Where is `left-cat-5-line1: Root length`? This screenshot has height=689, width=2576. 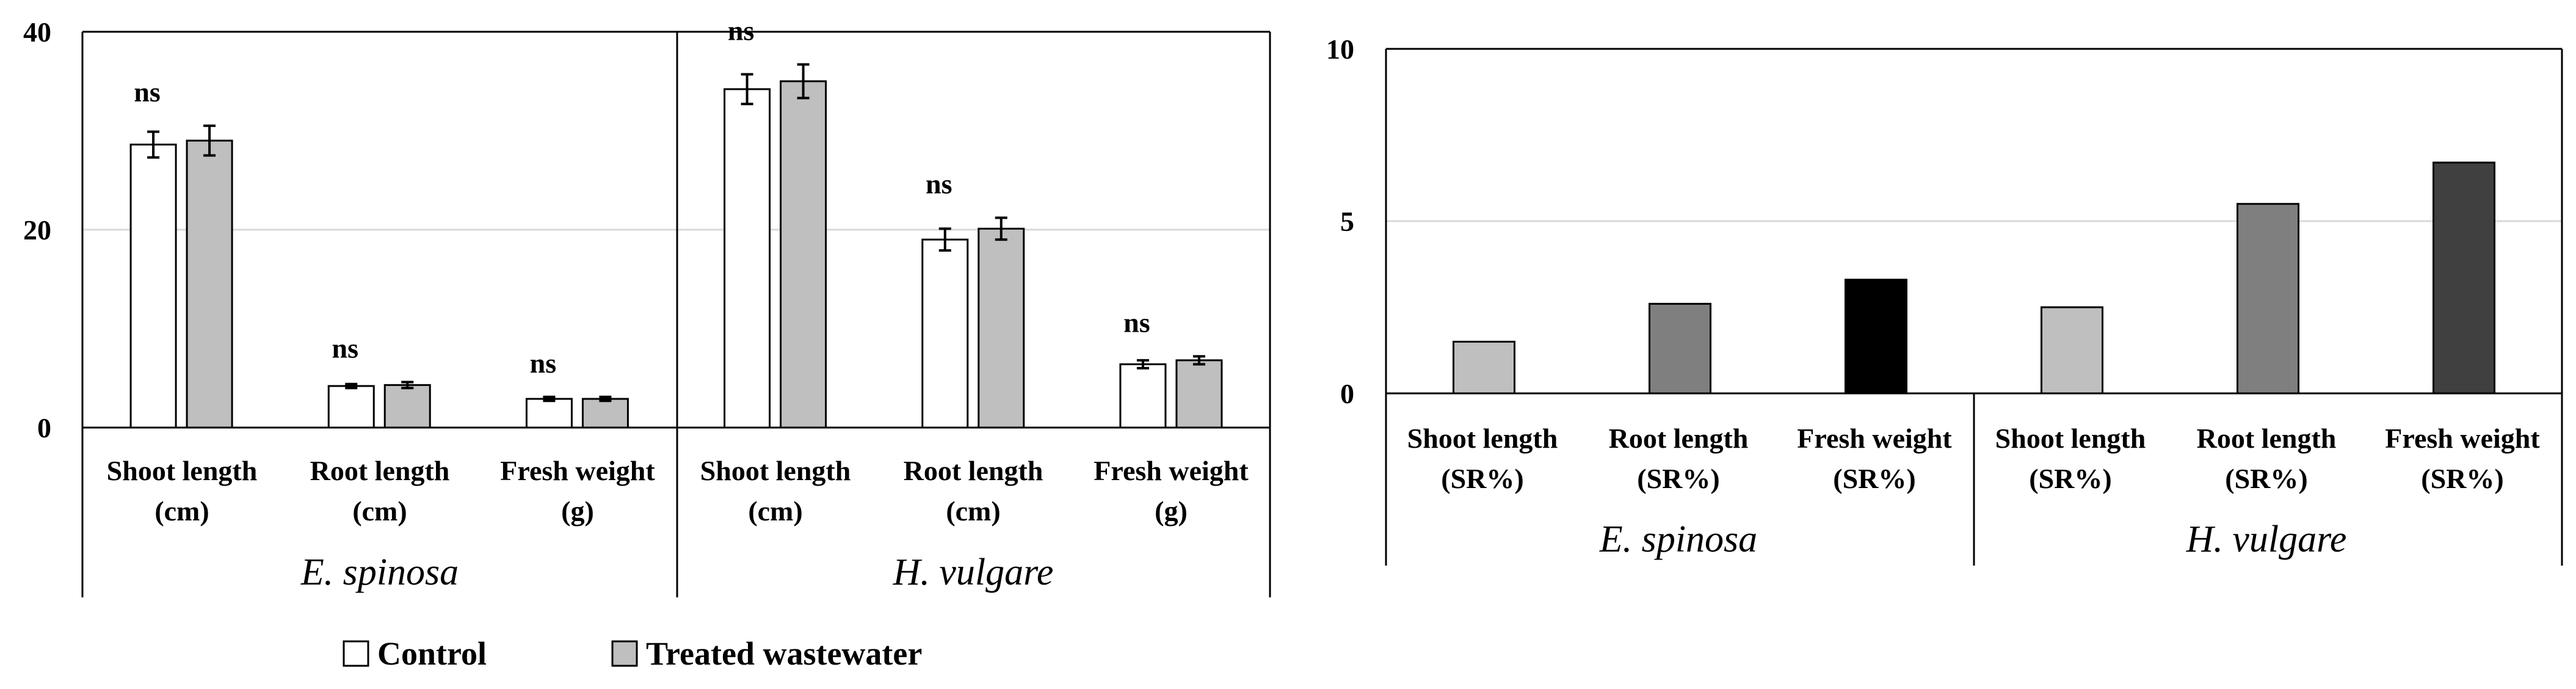 left-cat-5-line1: Root length is located at coordinates (973, 470).